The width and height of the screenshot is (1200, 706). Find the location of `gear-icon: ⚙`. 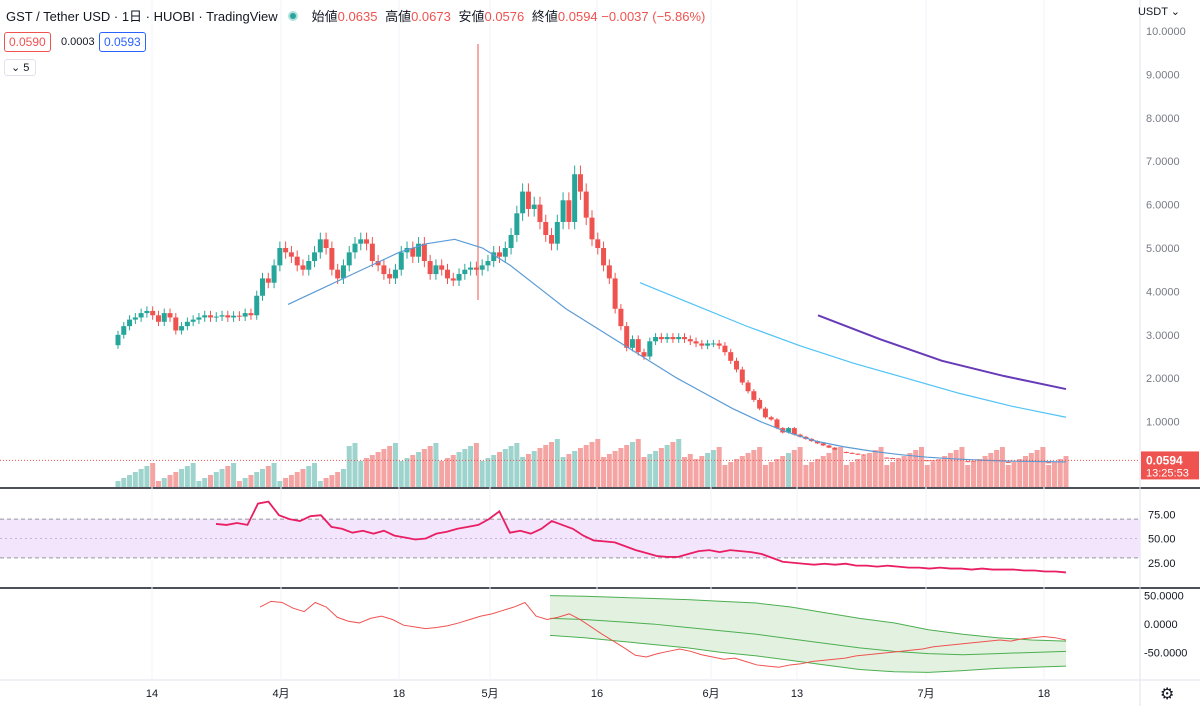

gear-icon: ⚙ is located at coordinates (1167, 694).